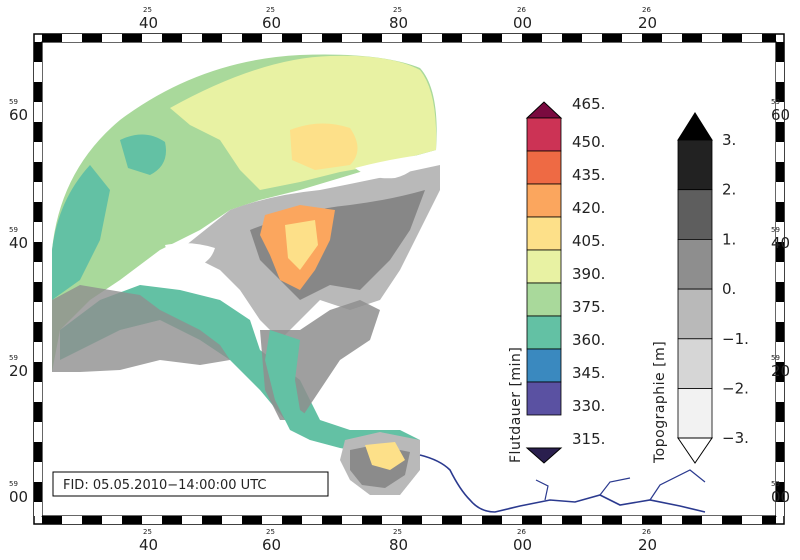 This screenshot has height=560, width=800. What do you see at coordinates (301, 245) in the screenshot?
I see `orange-estuary-inner` at bounding box center [301, 245].